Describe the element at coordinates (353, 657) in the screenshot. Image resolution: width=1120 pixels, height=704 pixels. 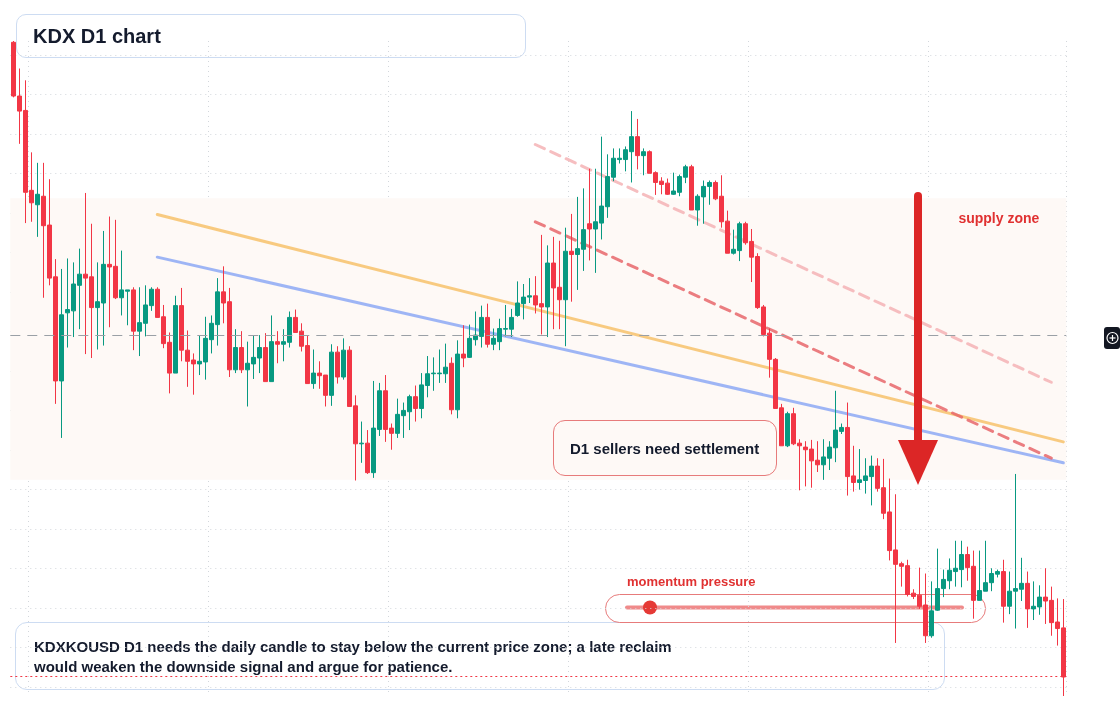
I see `annotation: KDXKOUSD D1 needs the daily candle to stay below the current price zone; a late reclaim would weaken the downside signal and argue for patience.` at that location.